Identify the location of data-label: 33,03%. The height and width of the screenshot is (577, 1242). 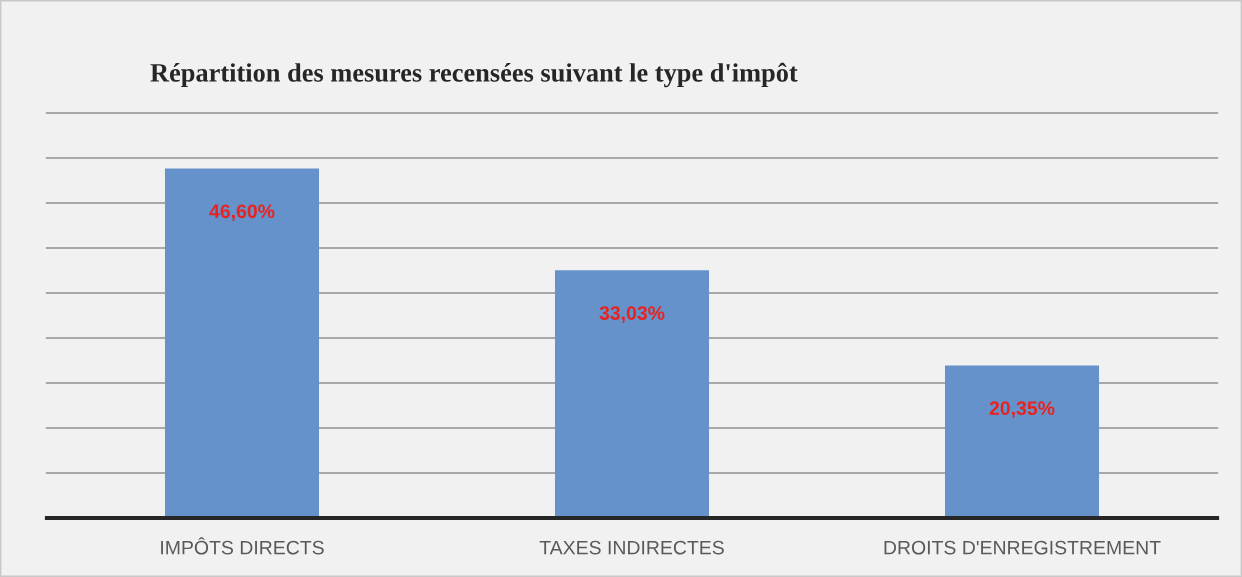
(632, 314).